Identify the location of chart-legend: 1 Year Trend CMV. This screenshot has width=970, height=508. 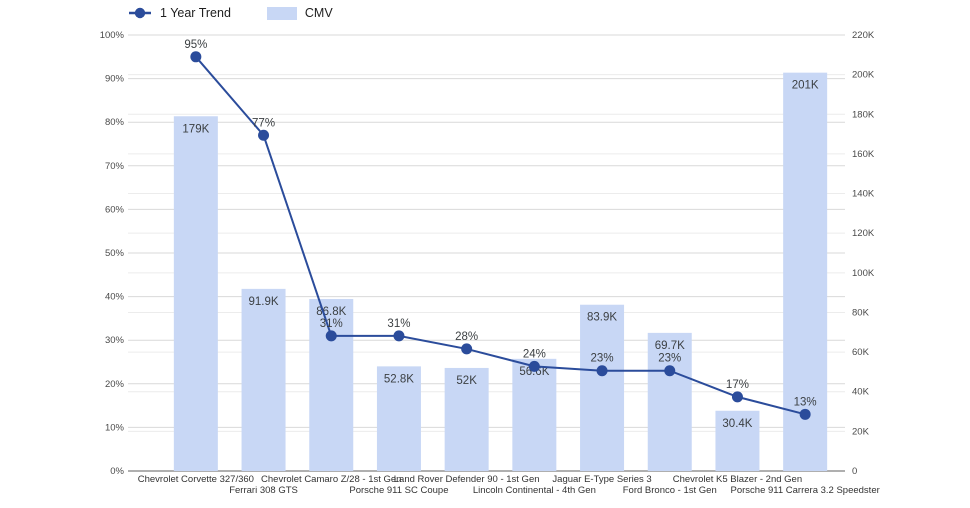
(230, 13).